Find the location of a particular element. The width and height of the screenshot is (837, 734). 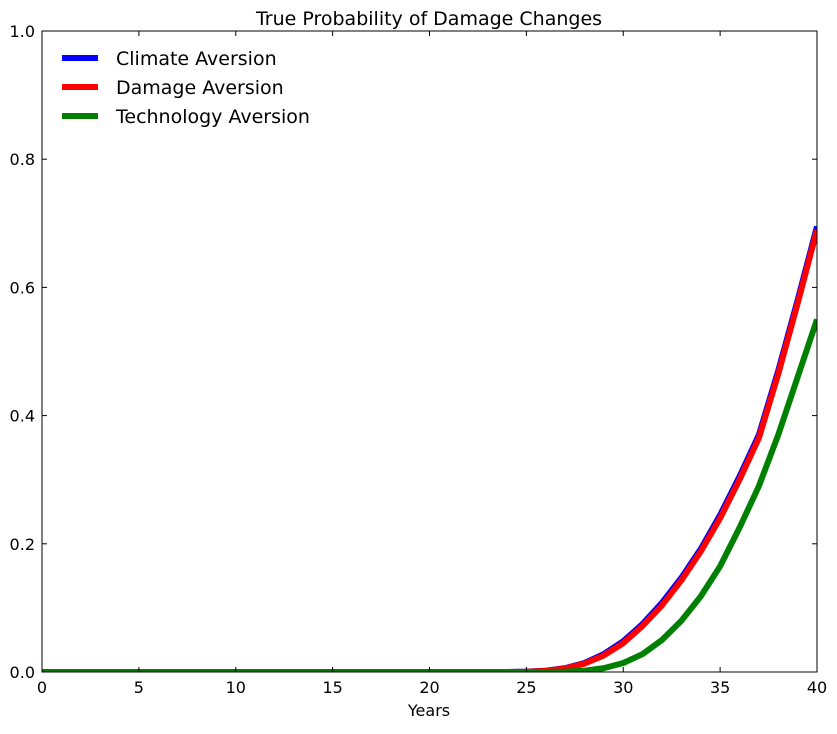

legend-label: Damage Aversion is located at coordinates (200, 88).